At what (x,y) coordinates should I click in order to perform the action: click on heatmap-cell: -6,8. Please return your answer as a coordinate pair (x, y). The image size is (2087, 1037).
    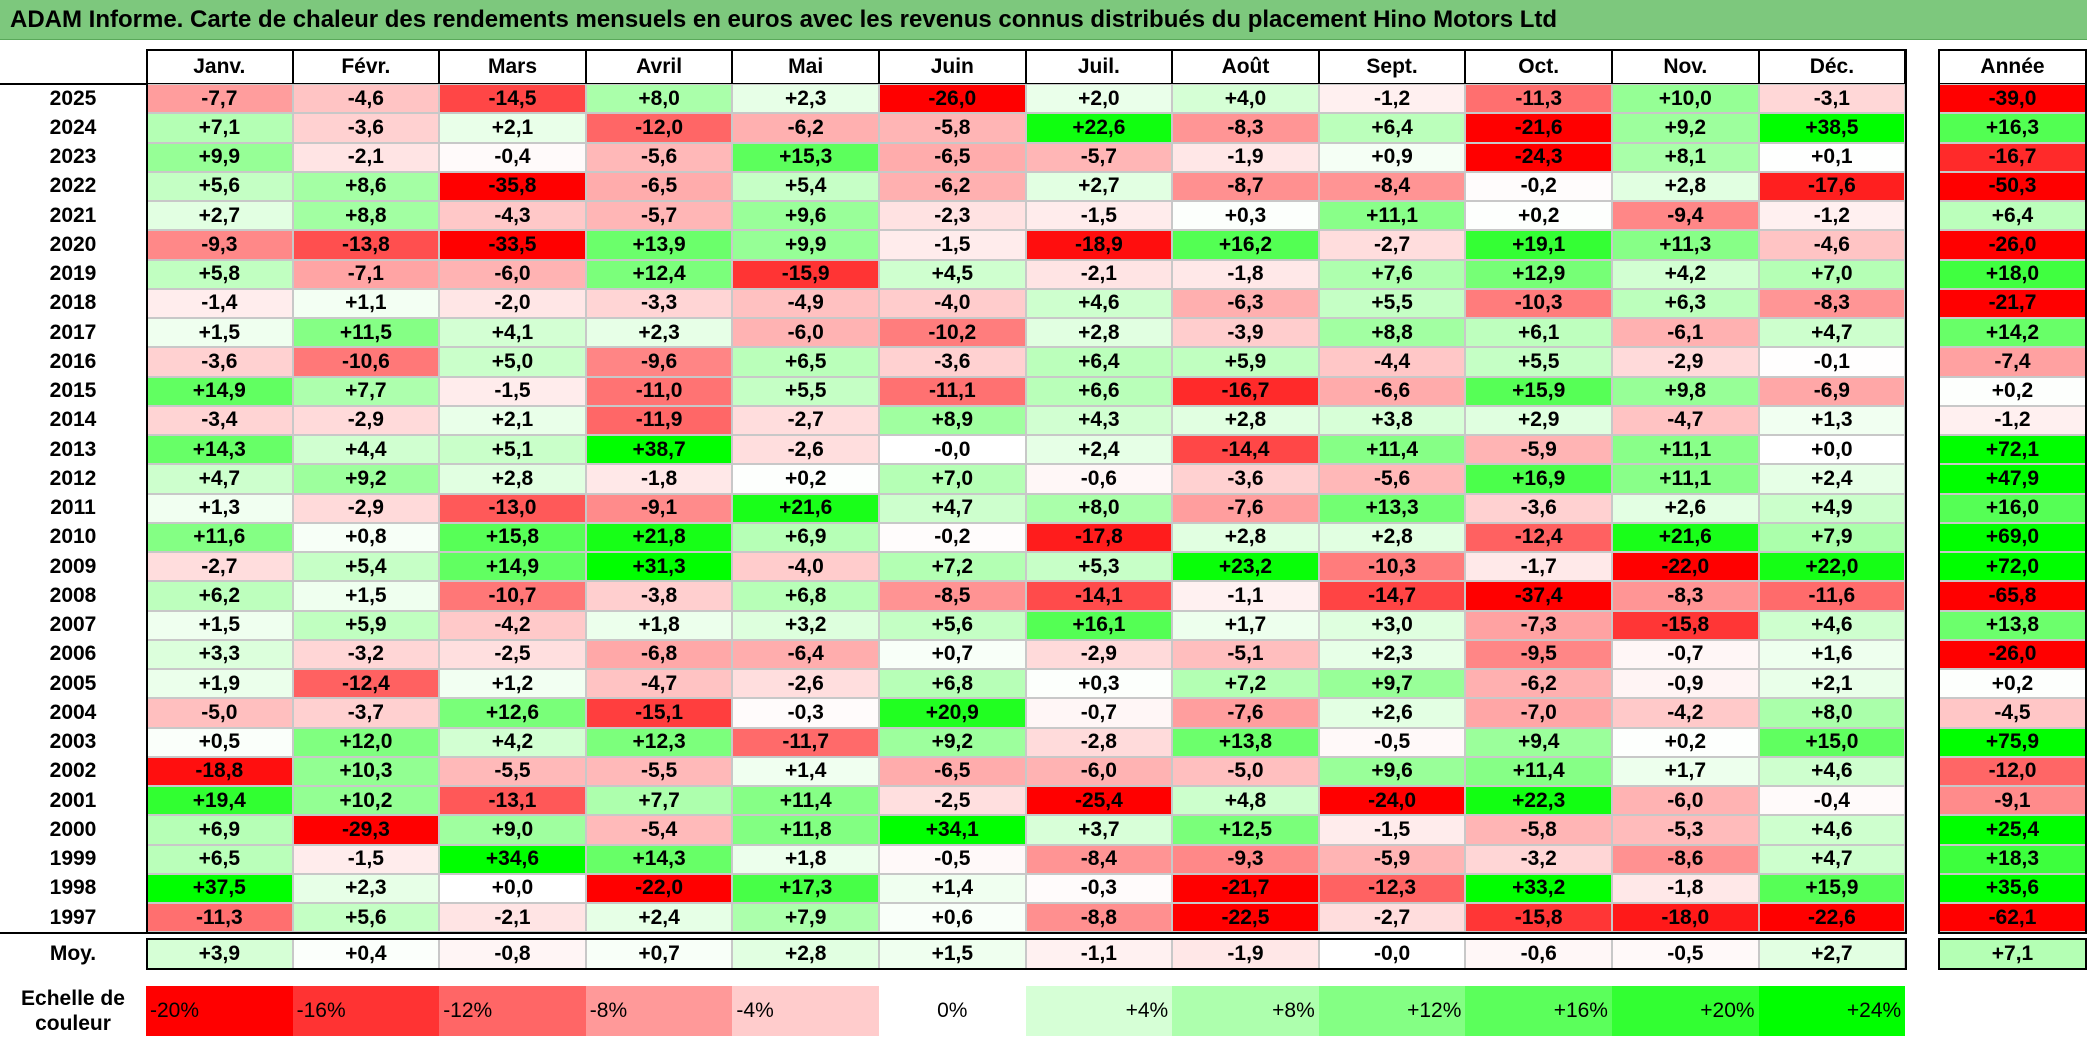
    Looking at the image, I should click on (659, 654).